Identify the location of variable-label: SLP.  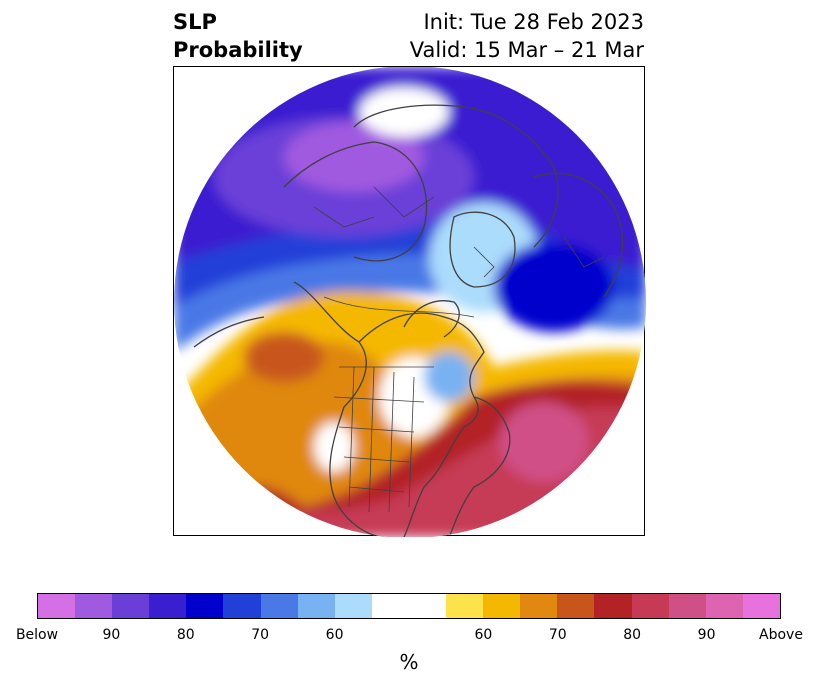
(195, 22).